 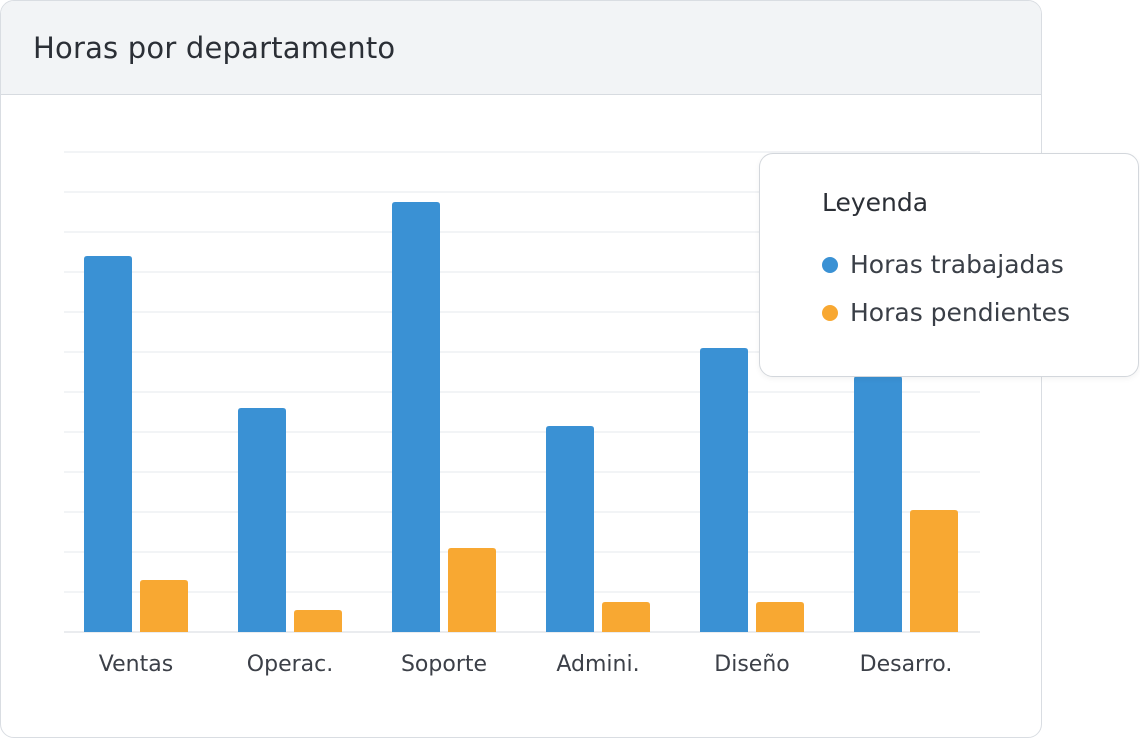 I want to click on chart-title: Horas por departamento, so click(x=214, y=47).